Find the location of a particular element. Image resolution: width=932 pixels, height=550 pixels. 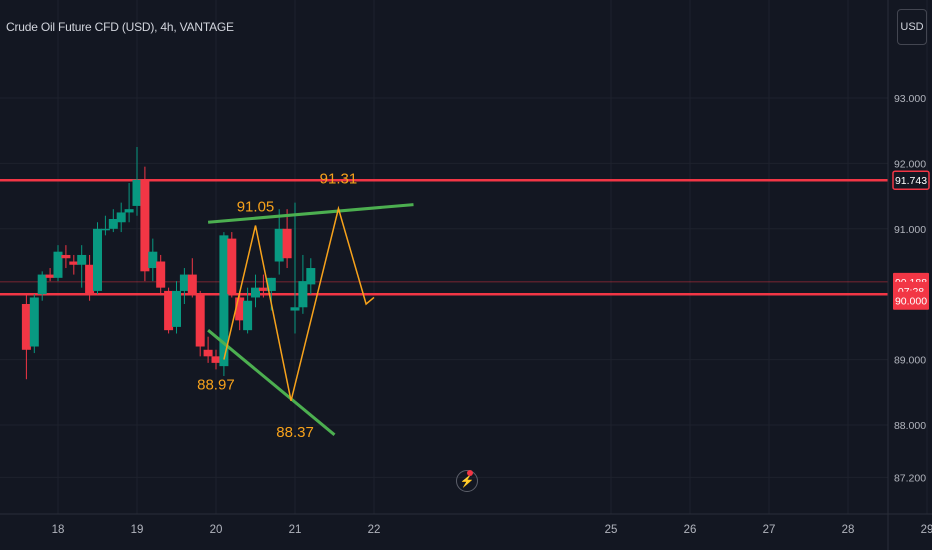

zigzag-pattern is located at coordinates (299, 303).